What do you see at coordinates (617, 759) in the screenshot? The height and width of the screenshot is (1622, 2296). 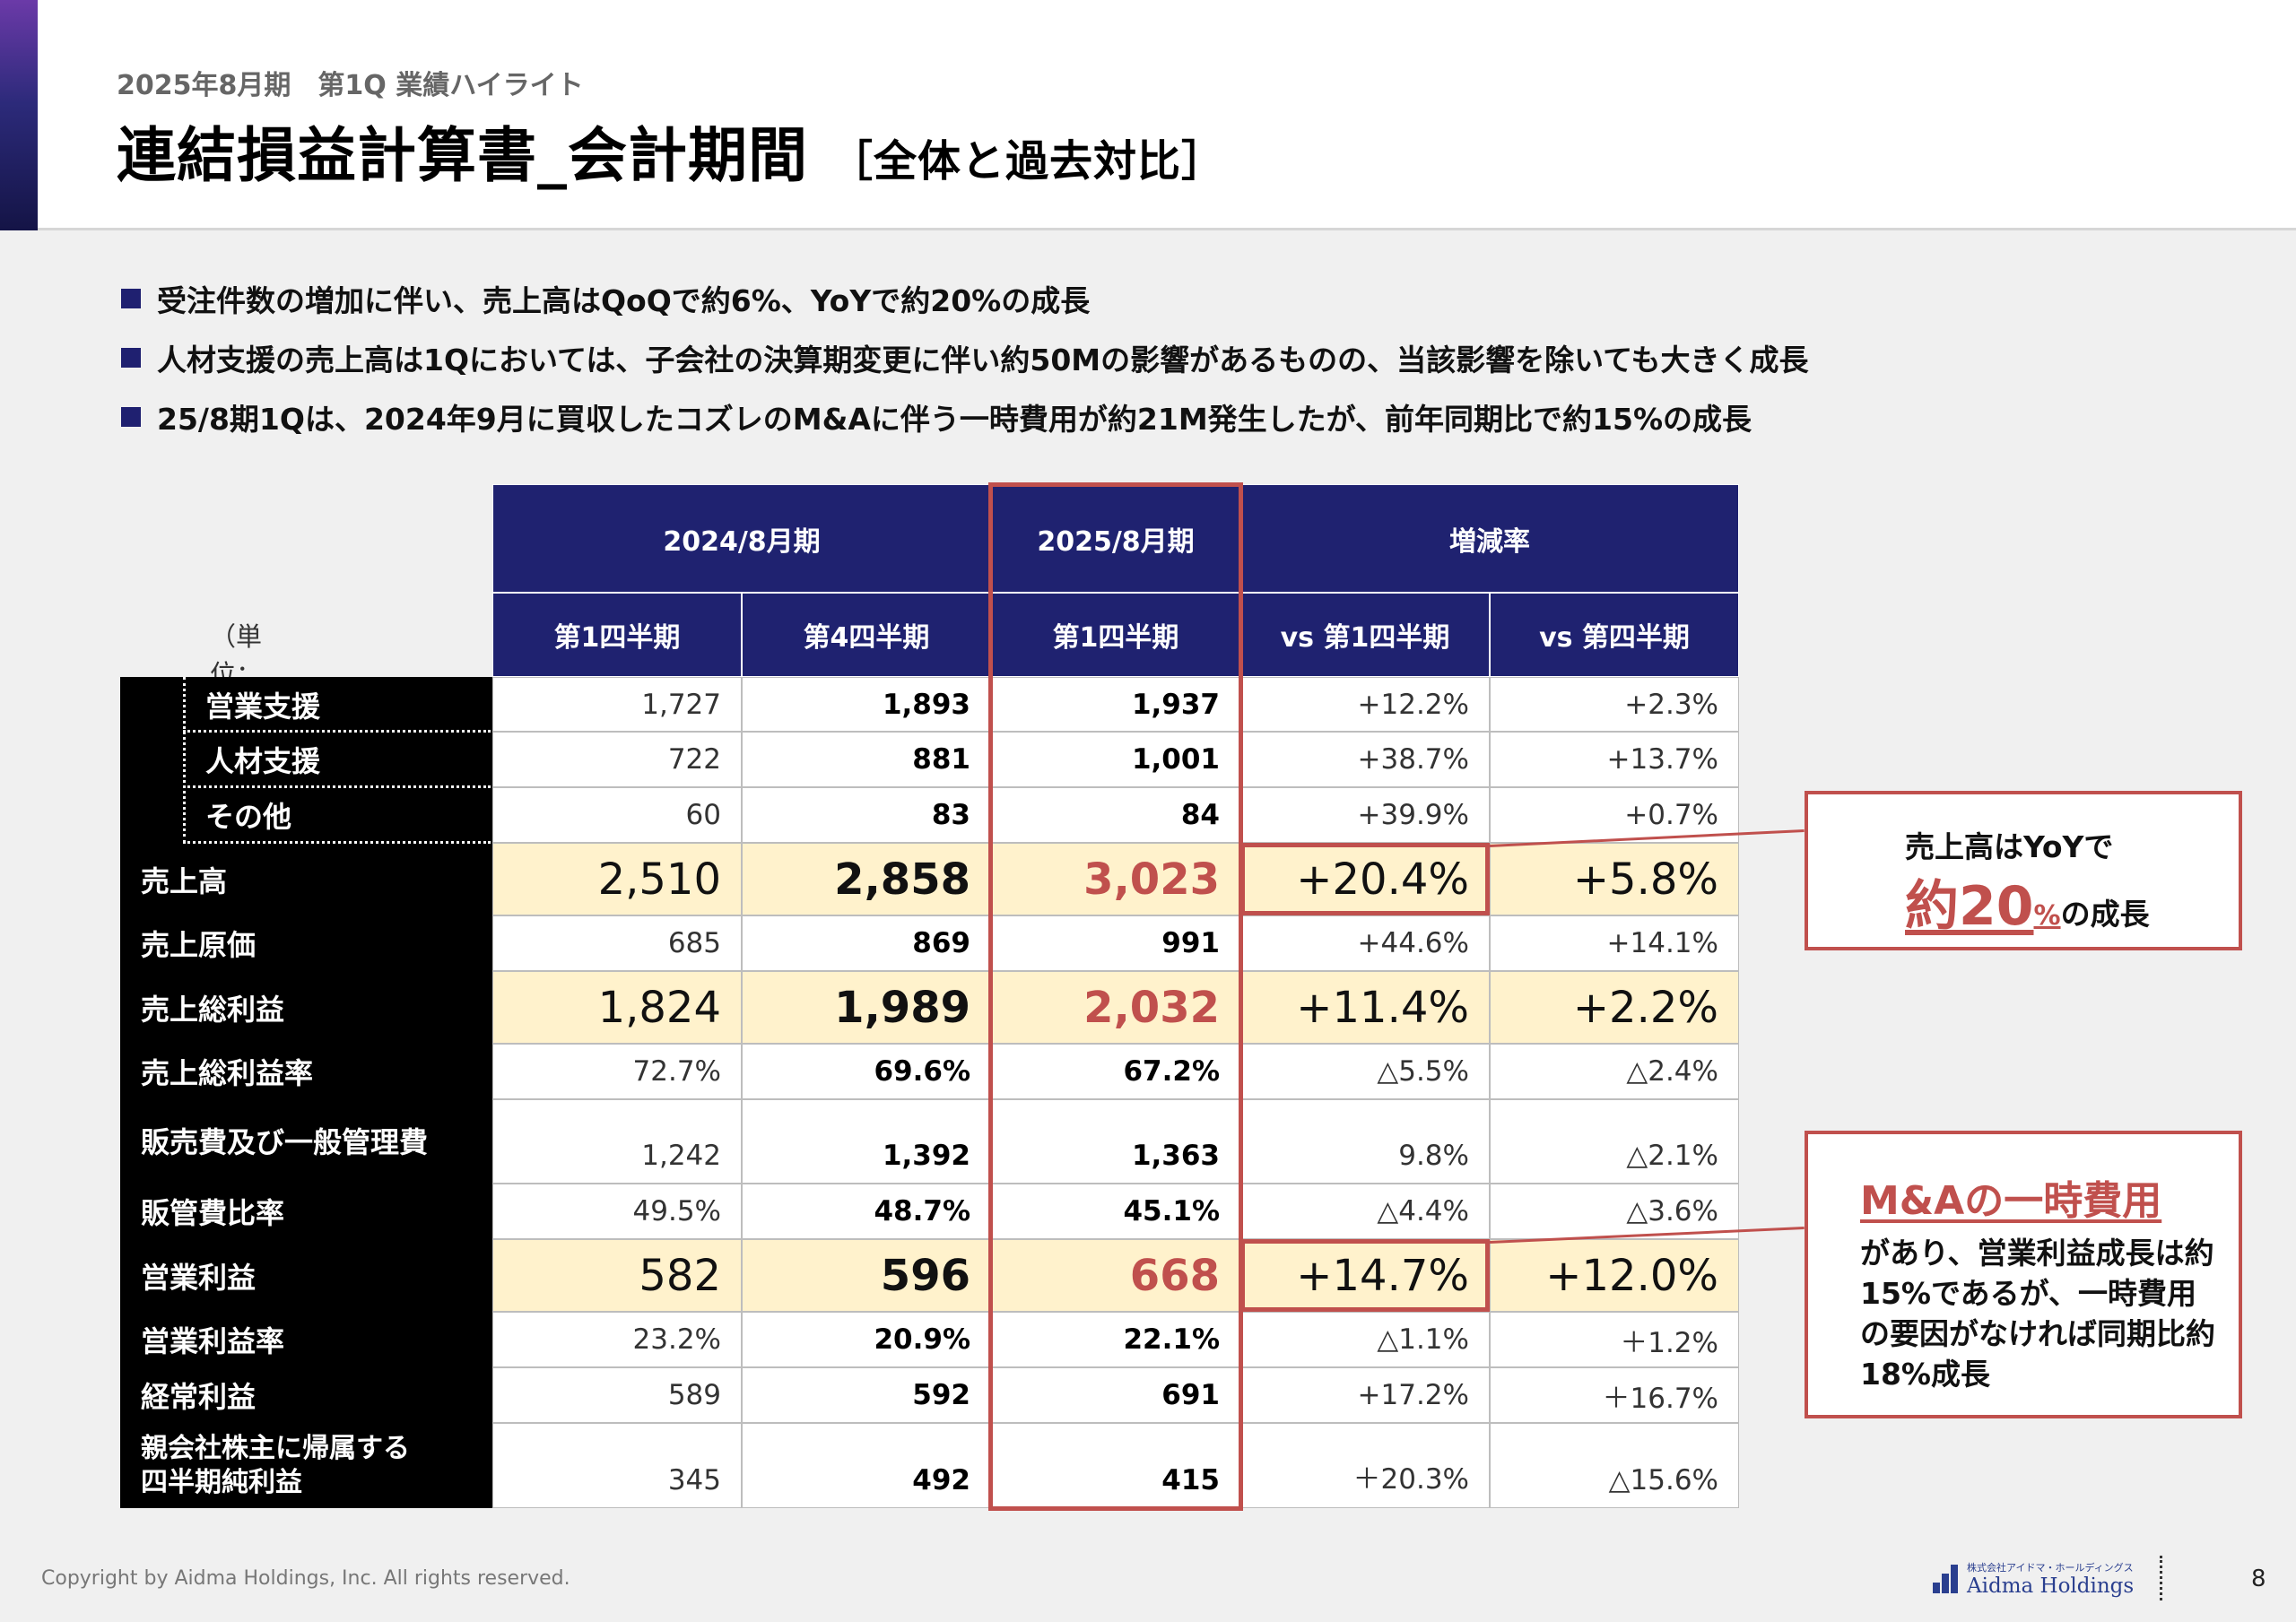 I see `table-cell: 722` at bounding box center [617, 759].